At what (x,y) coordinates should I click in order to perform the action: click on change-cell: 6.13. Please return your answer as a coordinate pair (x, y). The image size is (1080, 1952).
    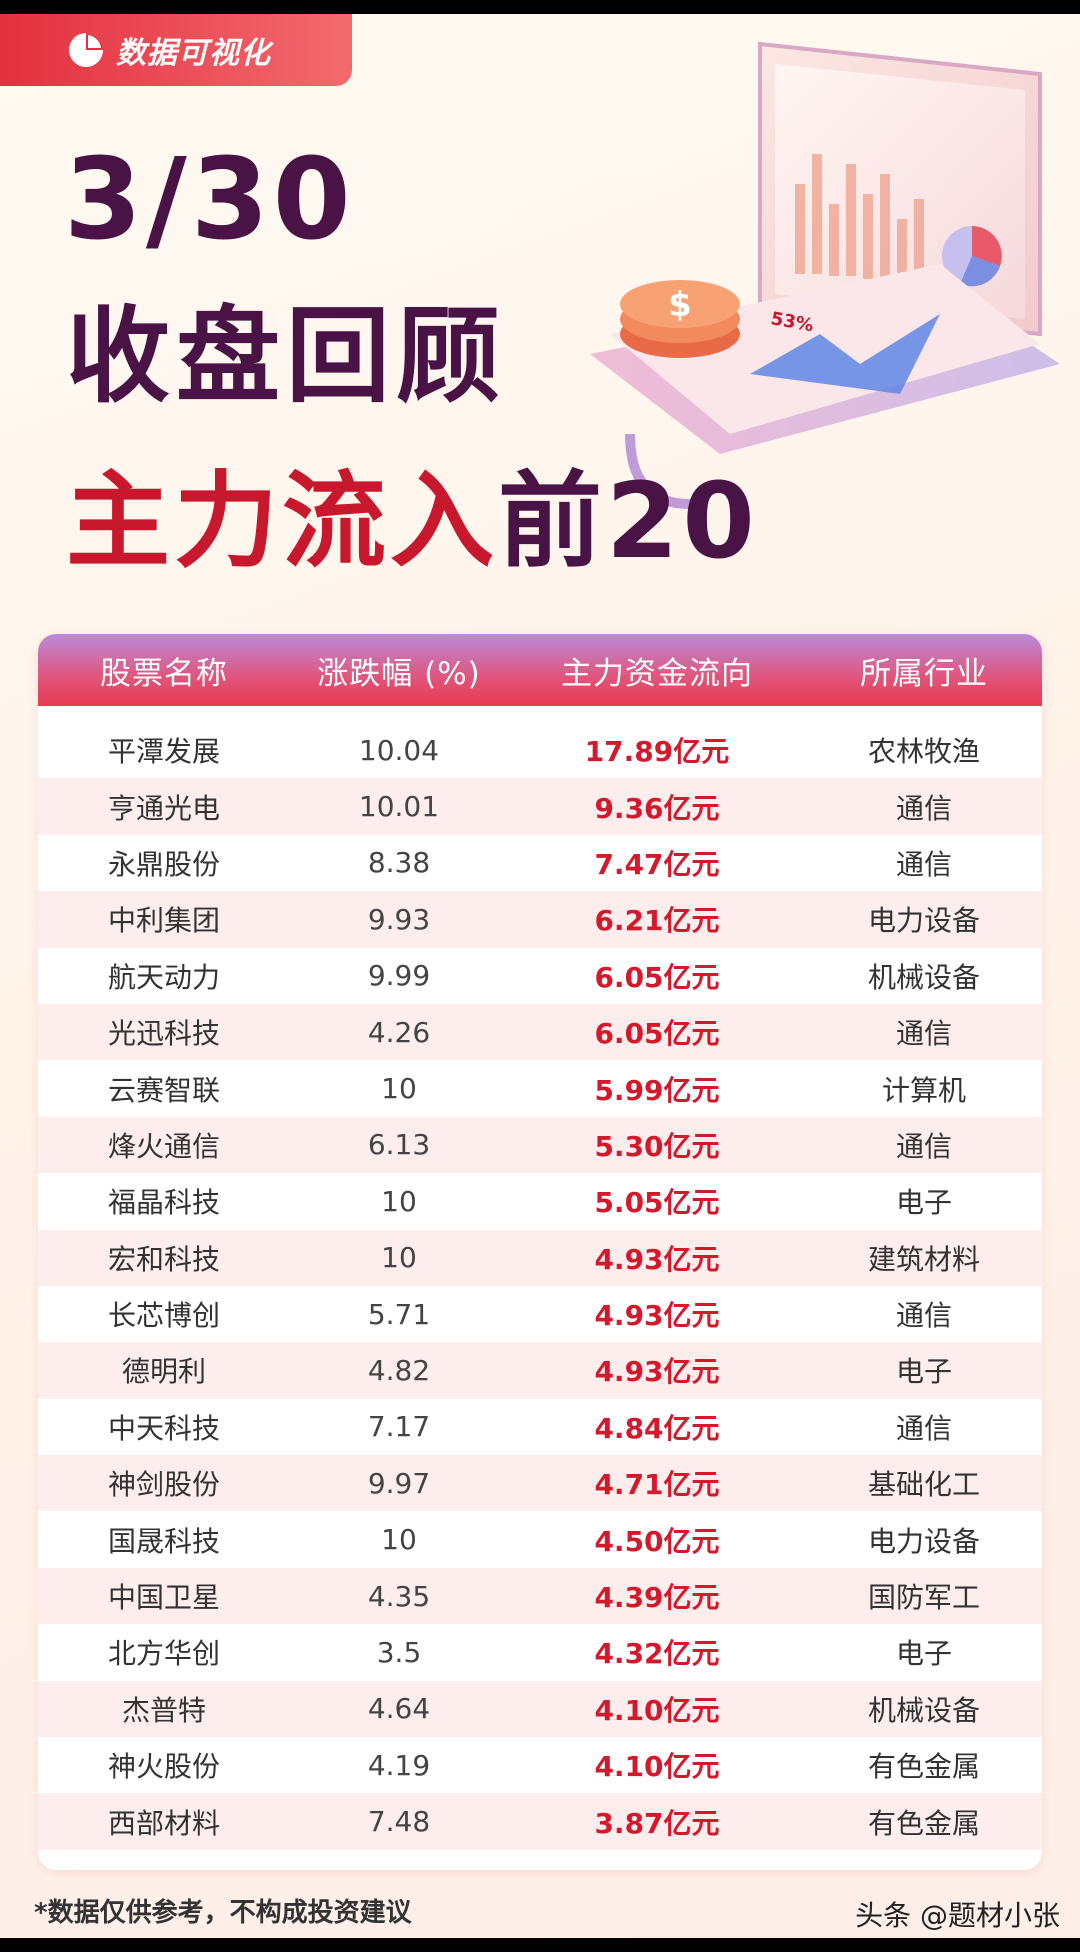
    Looking at the image, I should click on (399, 1145).